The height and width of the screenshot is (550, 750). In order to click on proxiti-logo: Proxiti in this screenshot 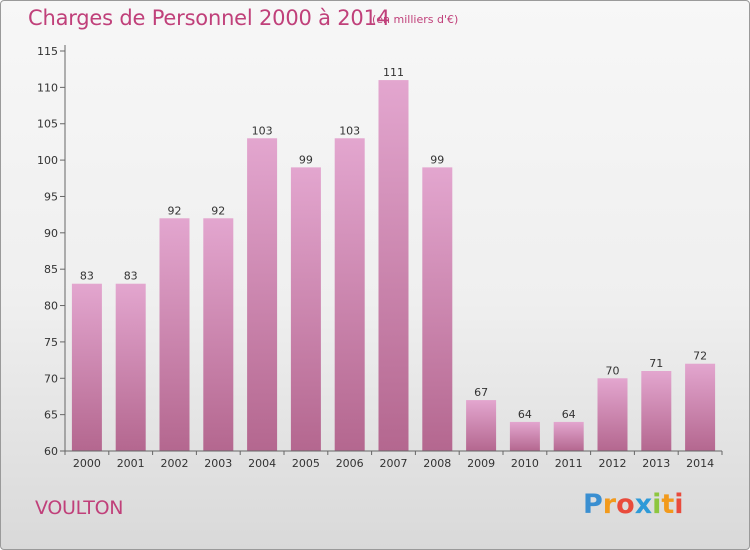, I will do `click(633, 504)`.